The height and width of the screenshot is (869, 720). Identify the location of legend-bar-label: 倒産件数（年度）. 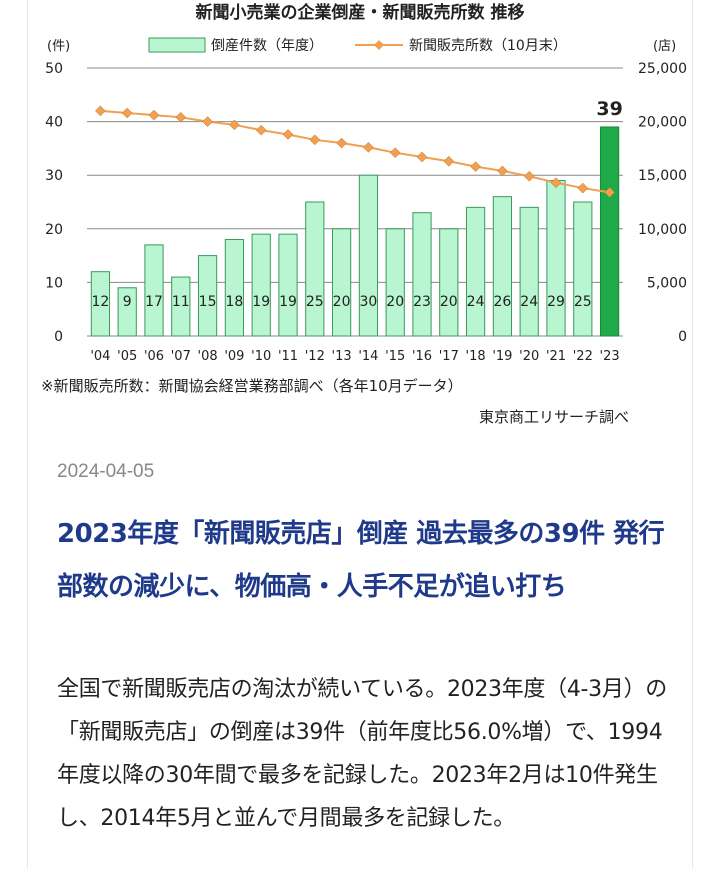
(267, 46).